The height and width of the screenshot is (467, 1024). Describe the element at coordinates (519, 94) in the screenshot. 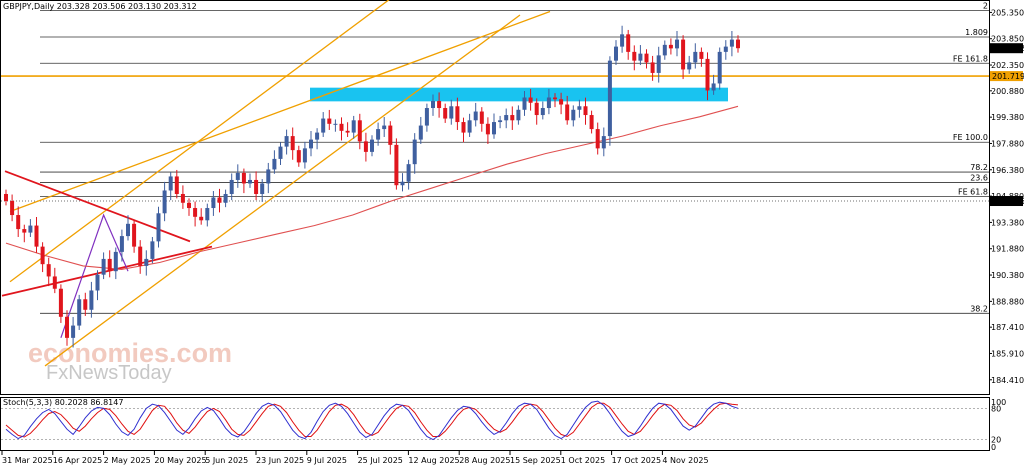

I see `resistance-zone` at that location.